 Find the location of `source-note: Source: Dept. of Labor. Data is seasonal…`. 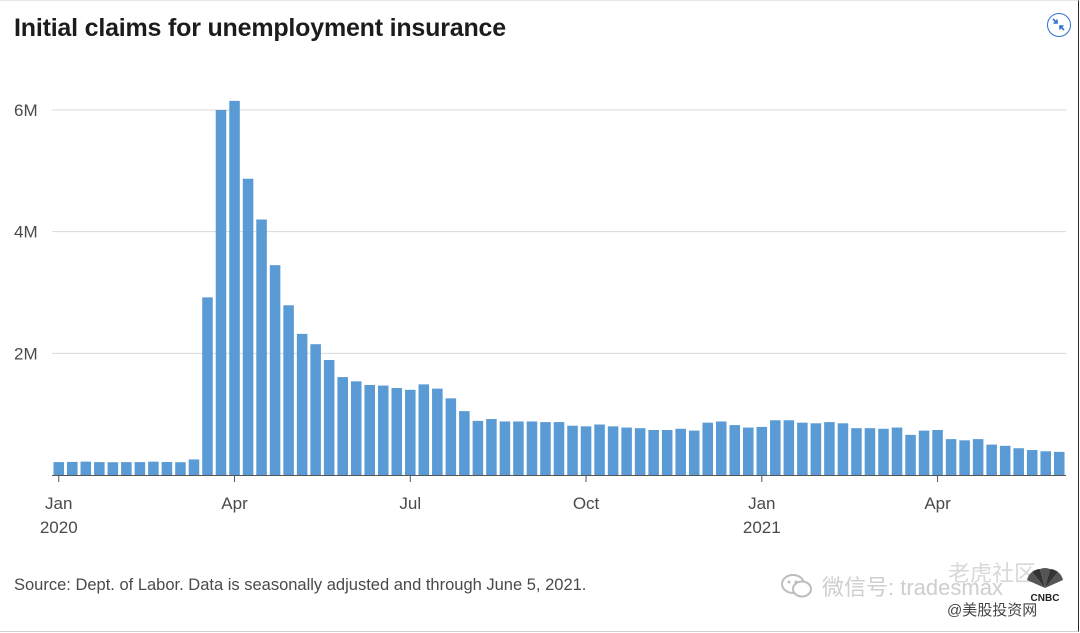

source-note: Source: Dept. of Labor. Data is seasonal… is located at coordinates (300, 585).